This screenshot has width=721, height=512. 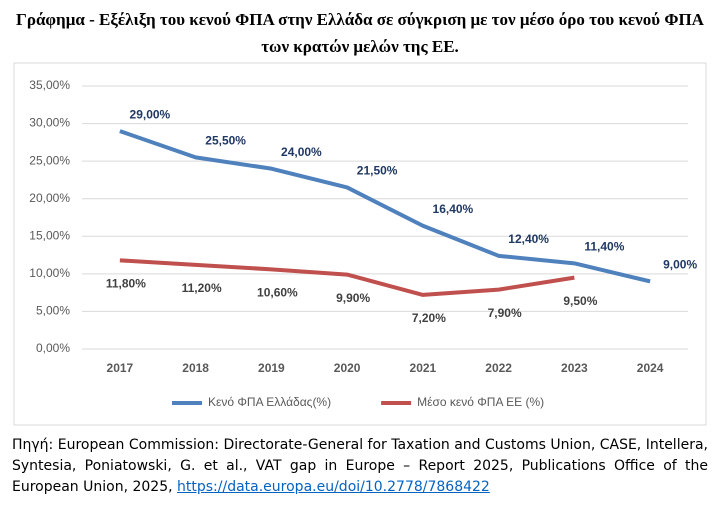 I want to click on y-tick-label: 5,00%, so click(x=53, y=311).